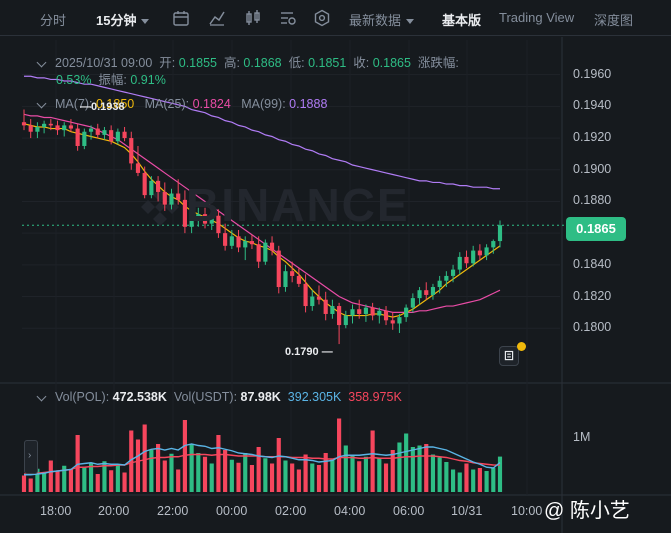  I want to click on time-tick-label: 18:00, so click(56, 511).